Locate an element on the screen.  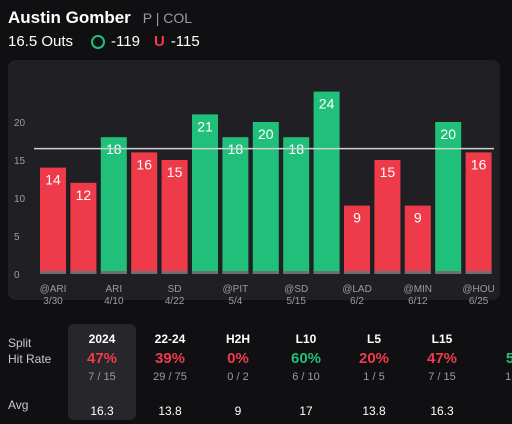
under-odds: -115 is located at coordinates (185, 41).